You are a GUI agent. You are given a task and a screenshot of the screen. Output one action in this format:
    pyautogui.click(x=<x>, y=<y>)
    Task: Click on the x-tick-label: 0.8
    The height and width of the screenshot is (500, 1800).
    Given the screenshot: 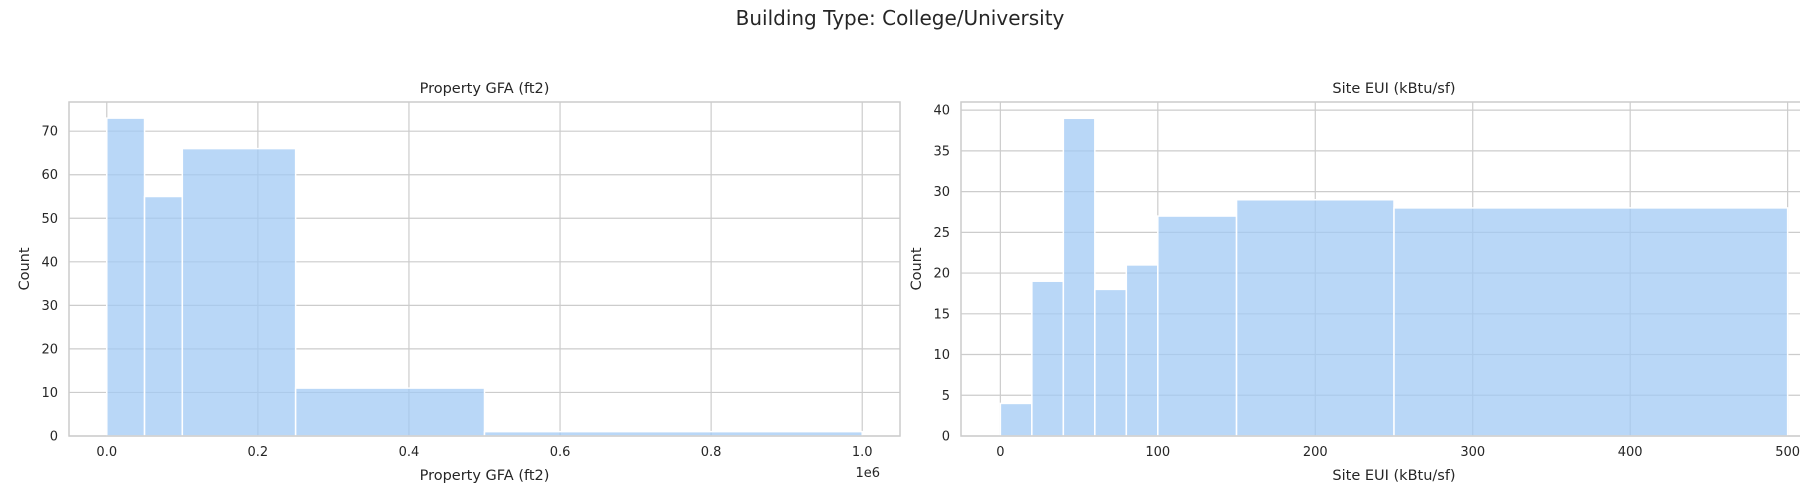 What is the action you would take?
    pyautogui.click(x=711, y=452)
    